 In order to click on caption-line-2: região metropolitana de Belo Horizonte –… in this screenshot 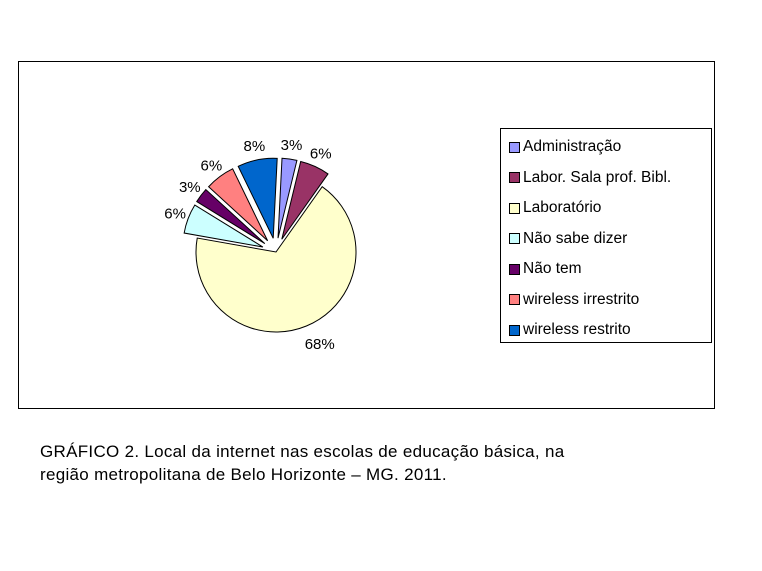, I will do `click(243, 474)`.